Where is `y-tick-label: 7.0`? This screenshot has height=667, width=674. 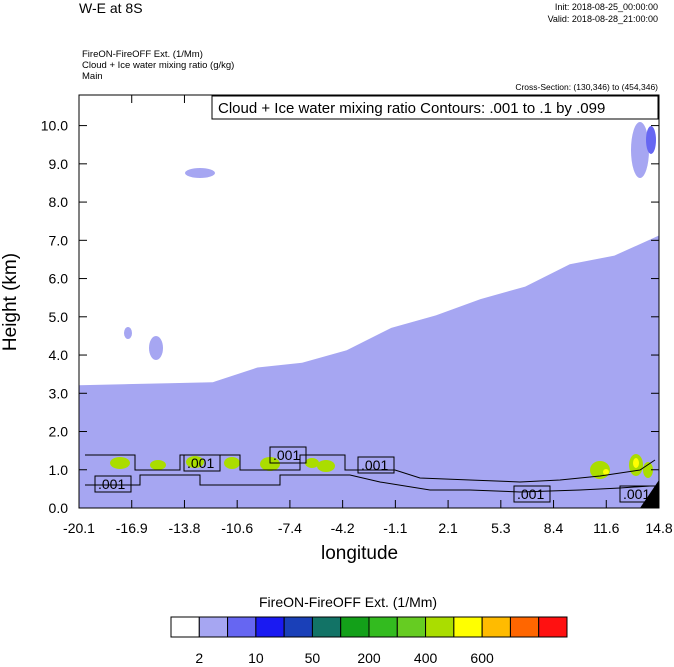 y-tick-label: 7.0 is located at coordinates (59, 240).